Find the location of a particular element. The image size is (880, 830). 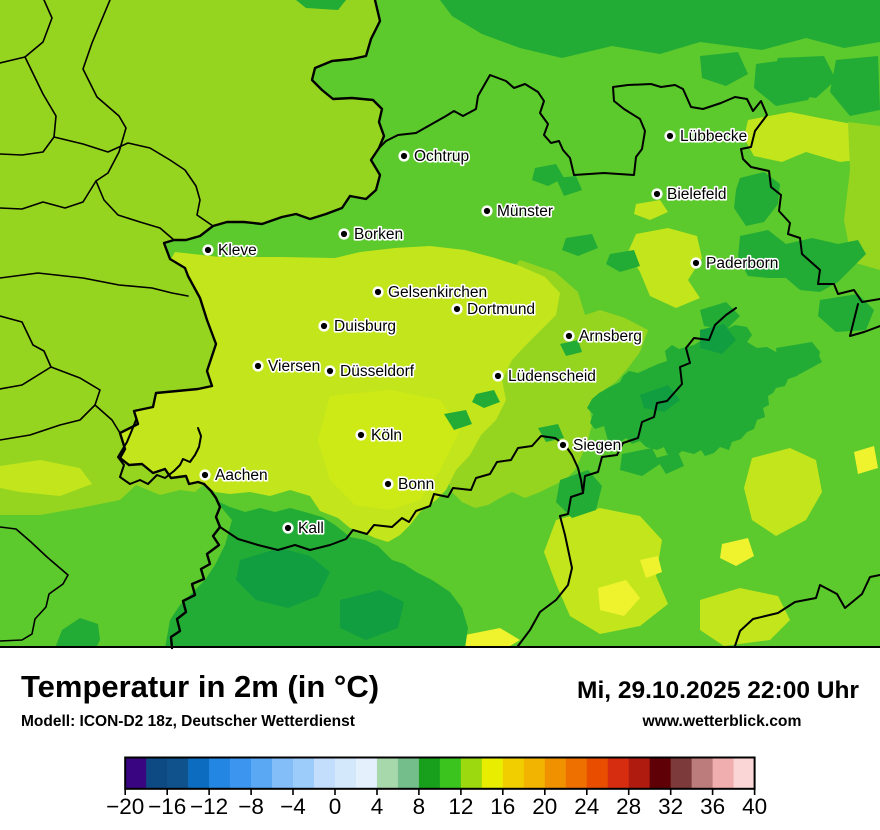

svg-text: −20 is located at coordinates (125, 806).